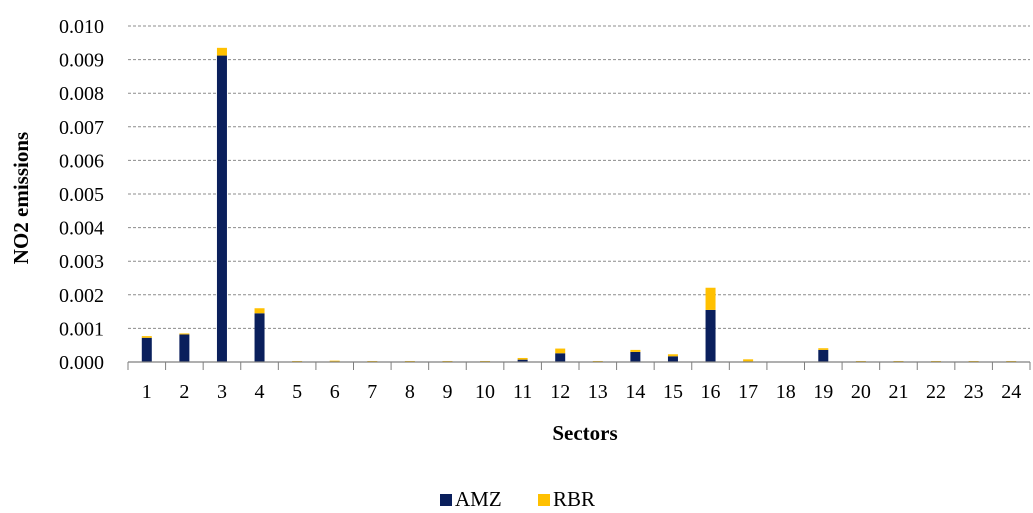 The image size is (1033, 513). Describe the element at coordinates (81, 161) in the screenshot. I see `y-tick-label: 0.006` at that location.